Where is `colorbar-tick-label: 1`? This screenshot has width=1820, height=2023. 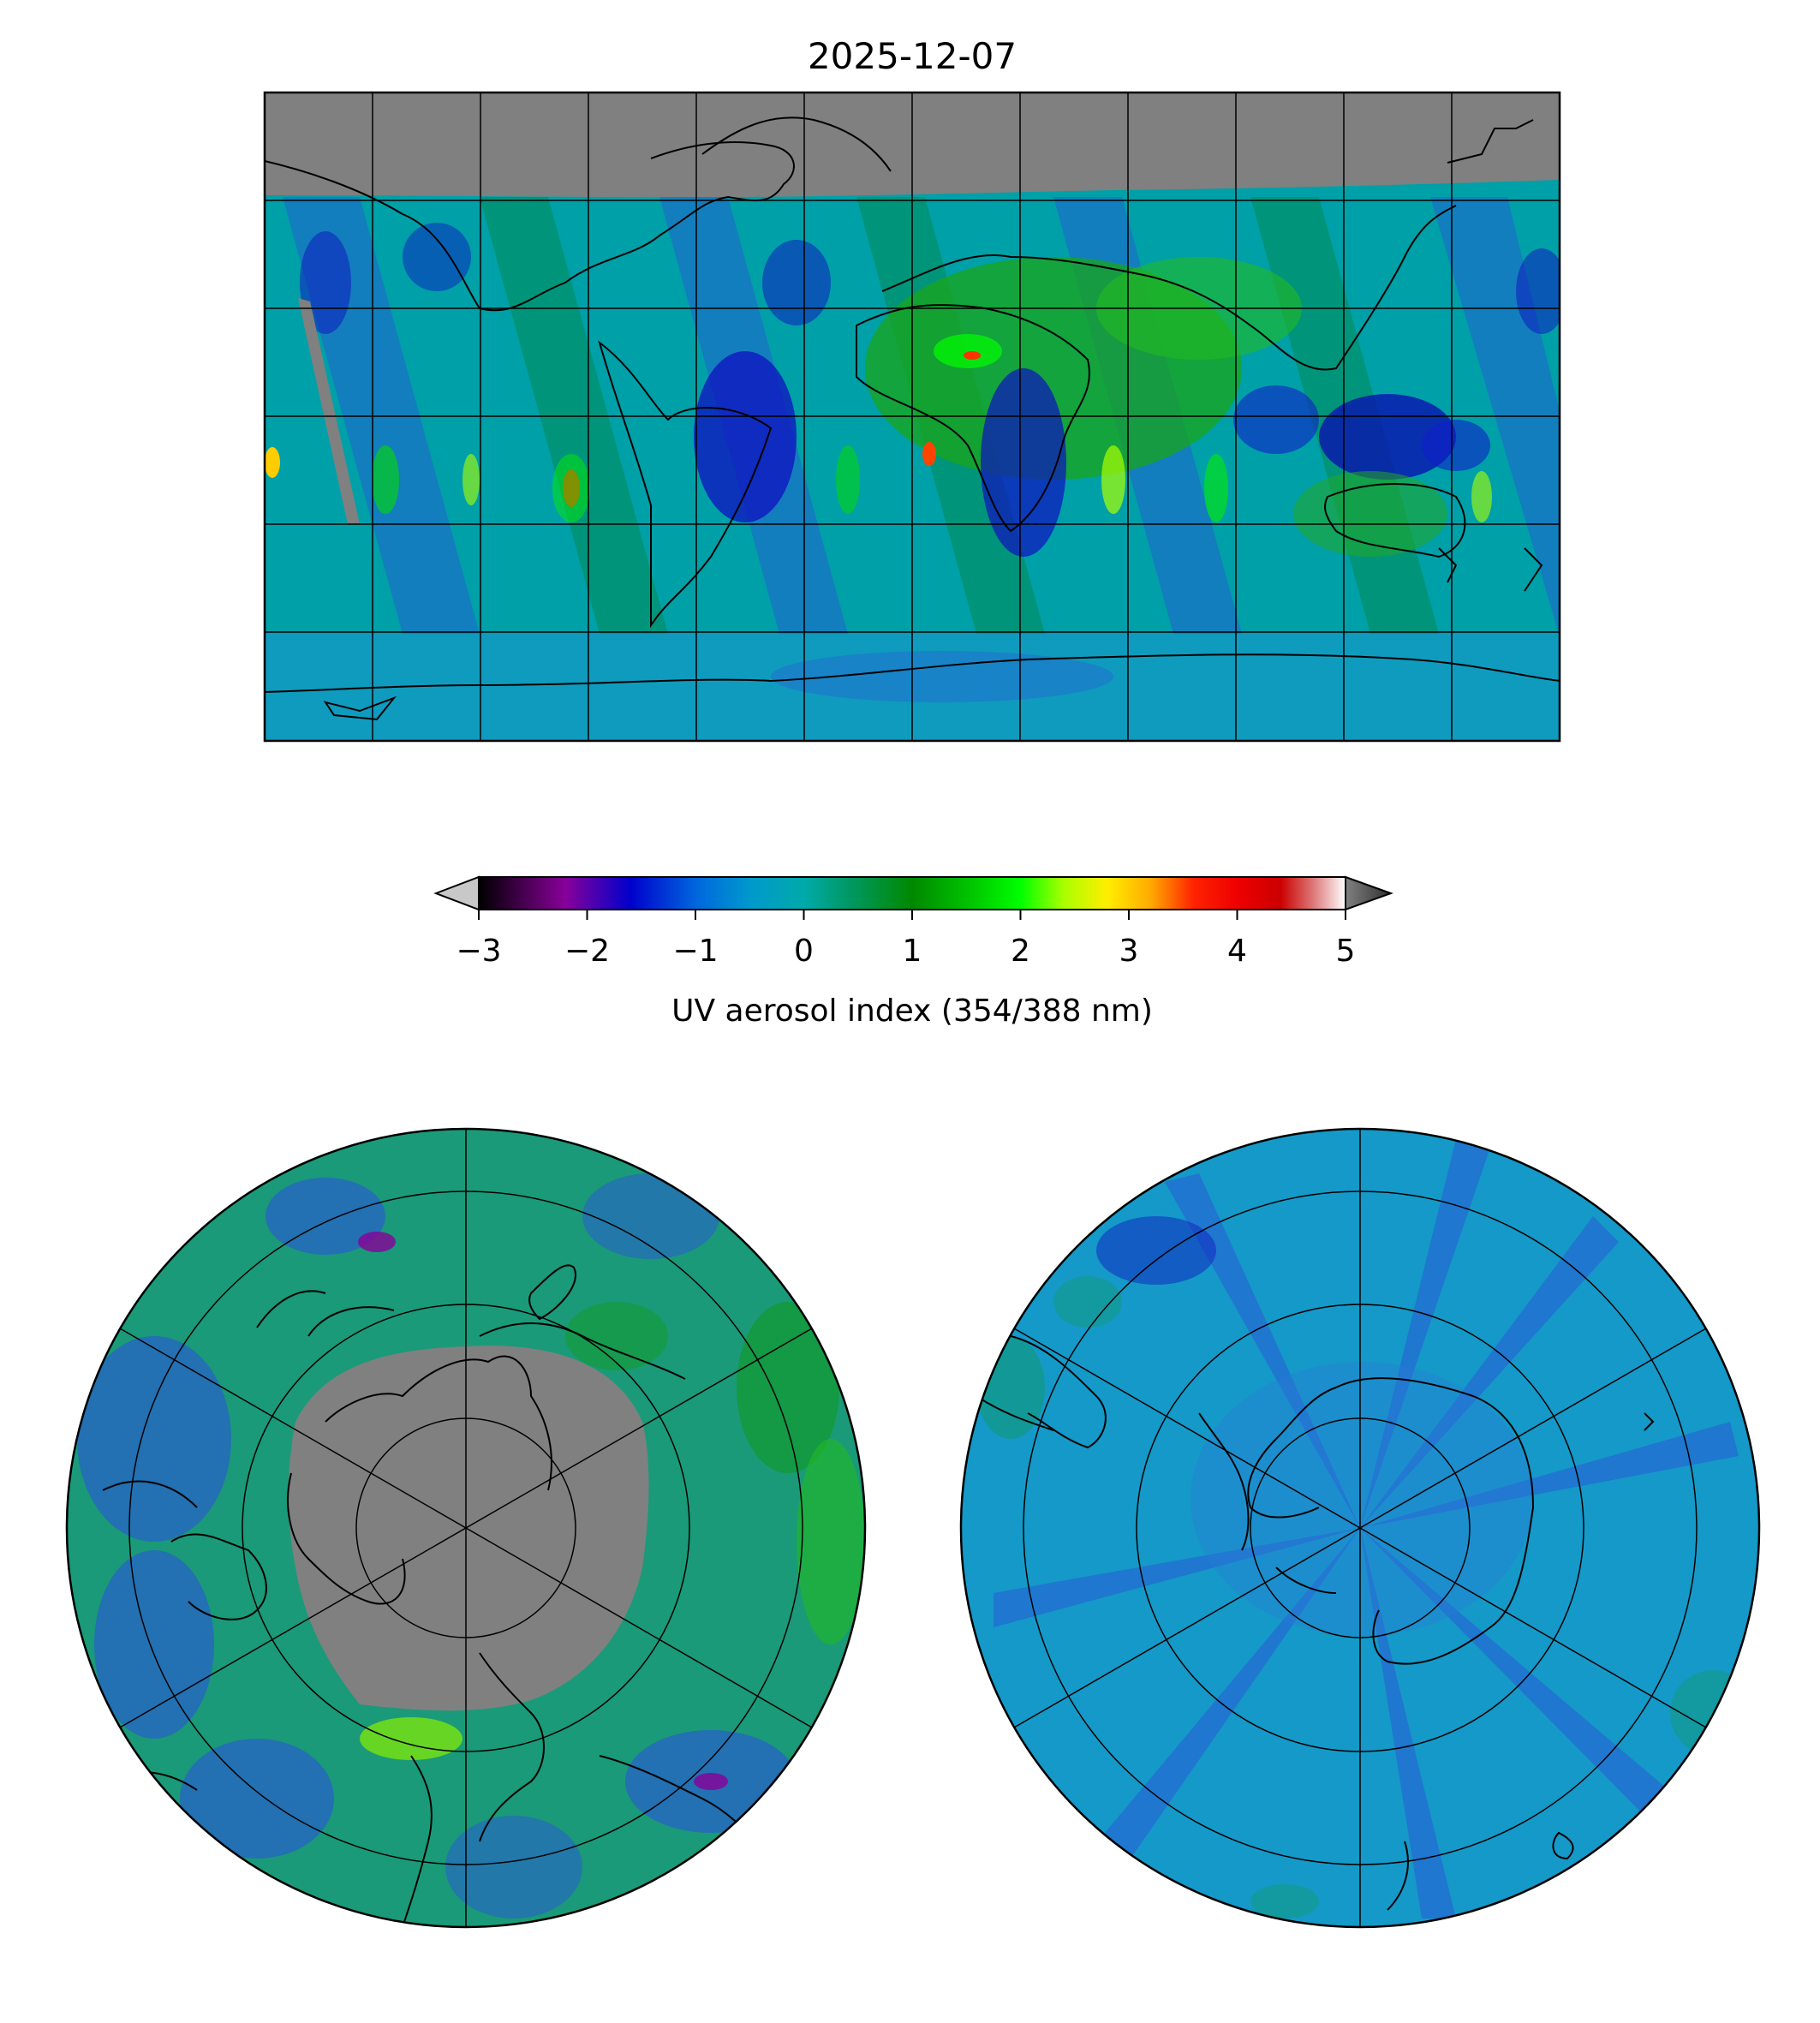 colorbar-tick-label: 1 is located at coordinates (912, 951).